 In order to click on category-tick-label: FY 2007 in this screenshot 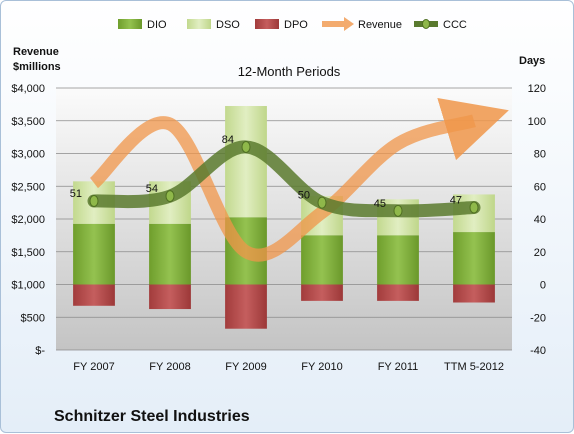, I will do `click(93, 367)`.